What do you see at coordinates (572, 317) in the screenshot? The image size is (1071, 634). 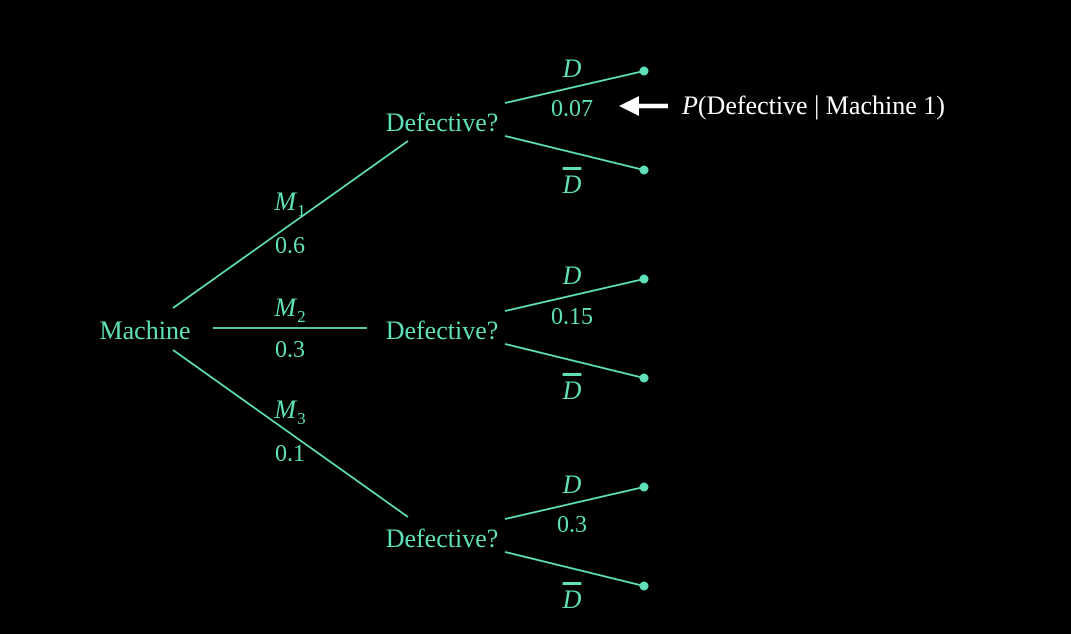 I see `leaf-2-defective-probability: 0.15` at bounding box center [572, 317].